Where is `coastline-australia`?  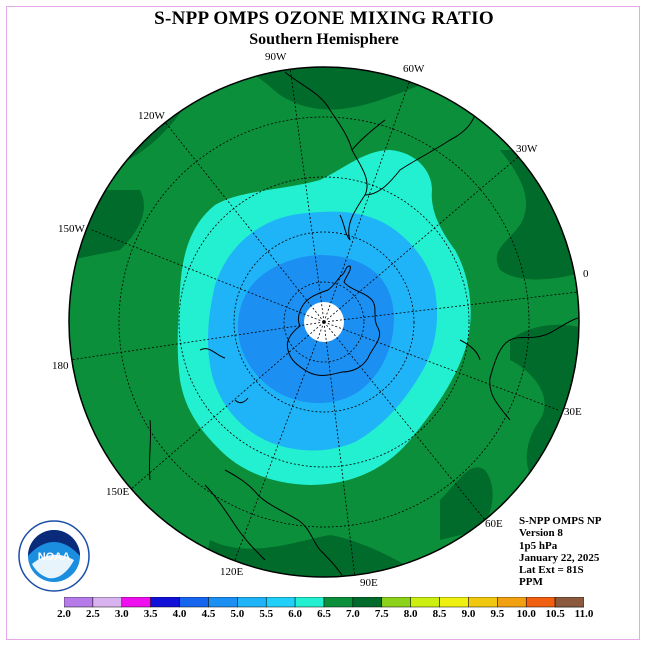 coastline-australia is located at coordinates (245, 462).